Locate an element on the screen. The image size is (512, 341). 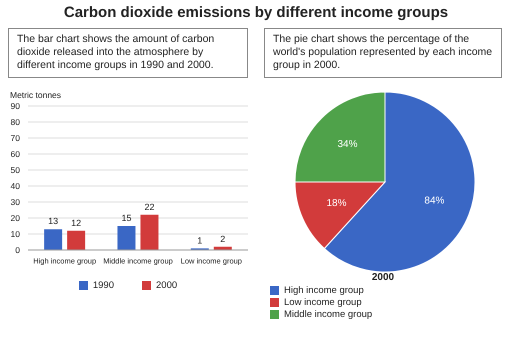
y-tick-label: 50 is located at coordinates (15, 170).